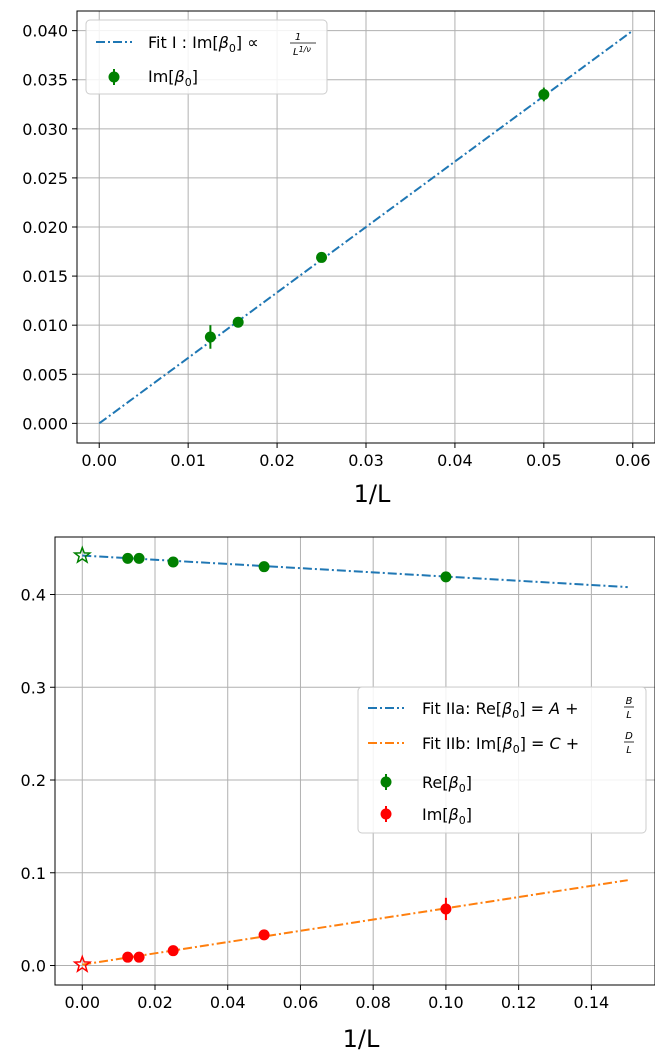 The height and width of the screenshot is (1051, 655). What do you see at coordinates (203, 44) in the screenshot?
I see `top-legend-fit-label: Fit I : Im[β0] ∝` at bounding box center [203, 44].